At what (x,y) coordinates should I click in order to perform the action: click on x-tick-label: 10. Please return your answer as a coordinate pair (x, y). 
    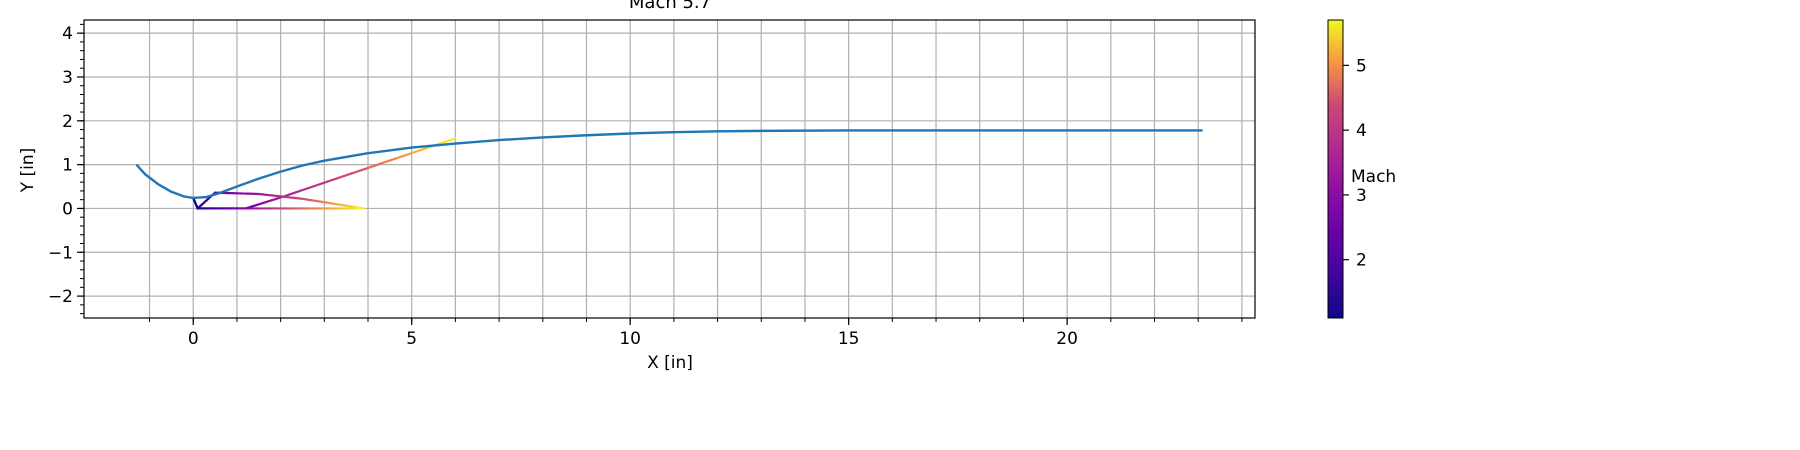
    Looking at the image, I should click on (630, 339).